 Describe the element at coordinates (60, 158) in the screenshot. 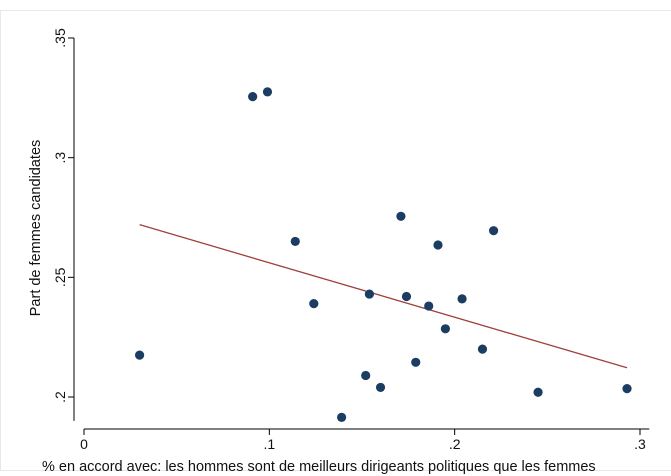

I see `y-tick-label: .3` at that location.